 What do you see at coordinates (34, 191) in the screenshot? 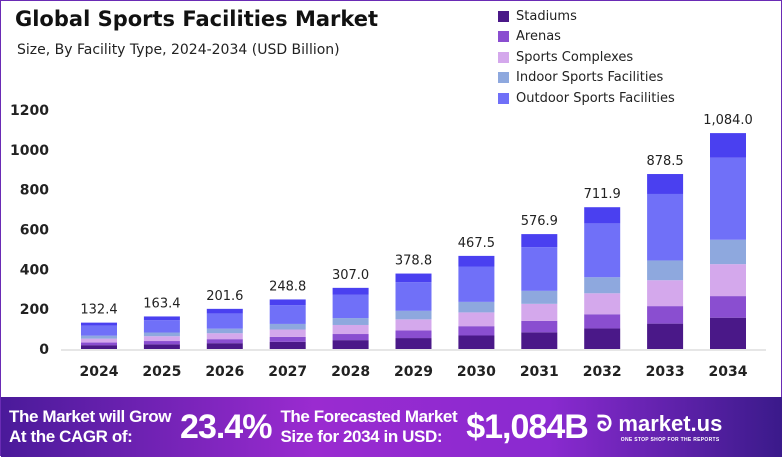
I see `y-tick-label: 800` at bounding box center [34, 191].